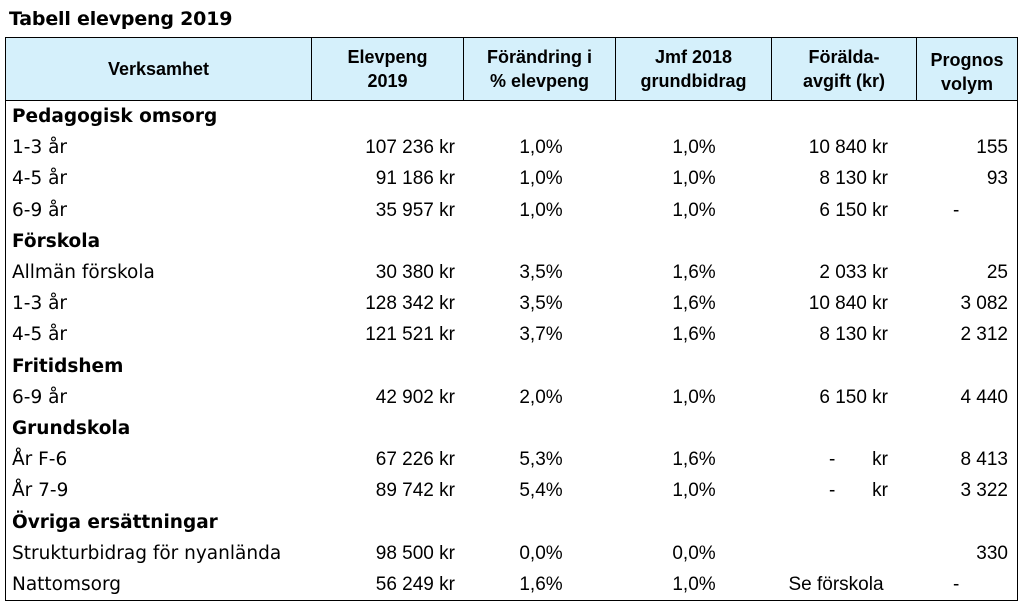 This screenshot has width=1024, height=608. I want to click on jmf-value: 0,0%, so click(694, 553).